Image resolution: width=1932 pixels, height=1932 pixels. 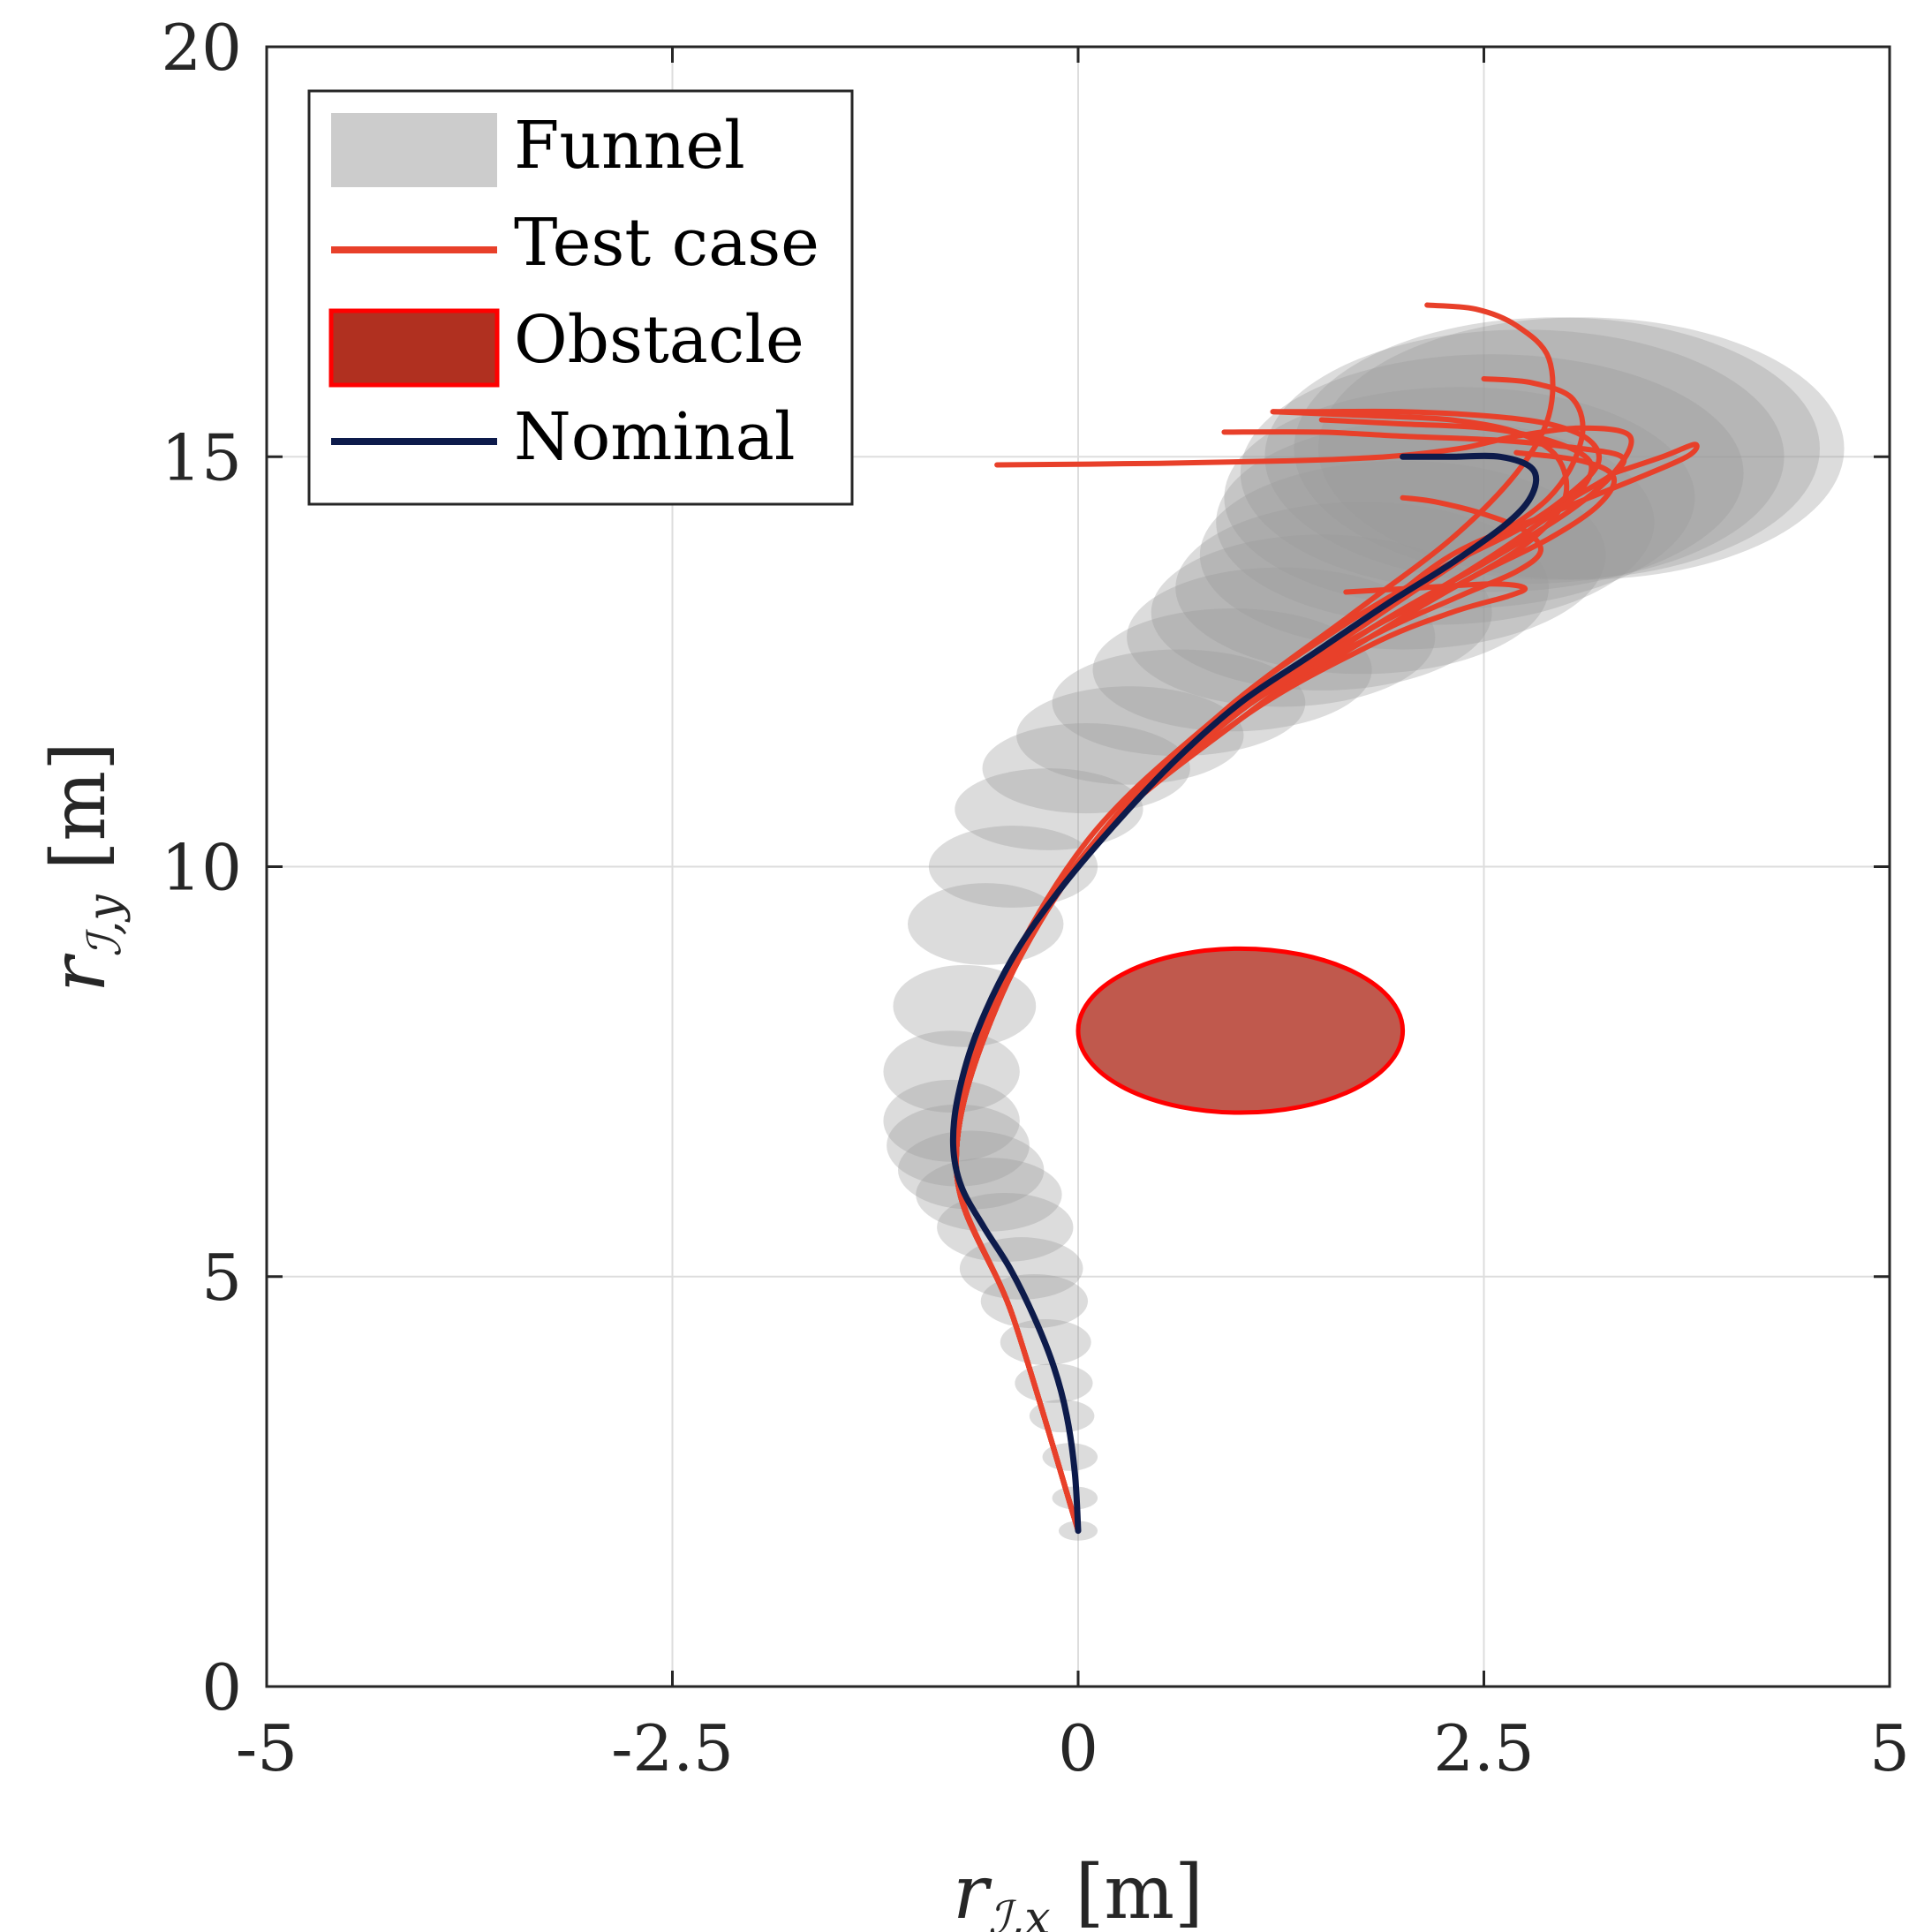 I want to click on legend-swatch-obstacle, so click(x=414, y=348).